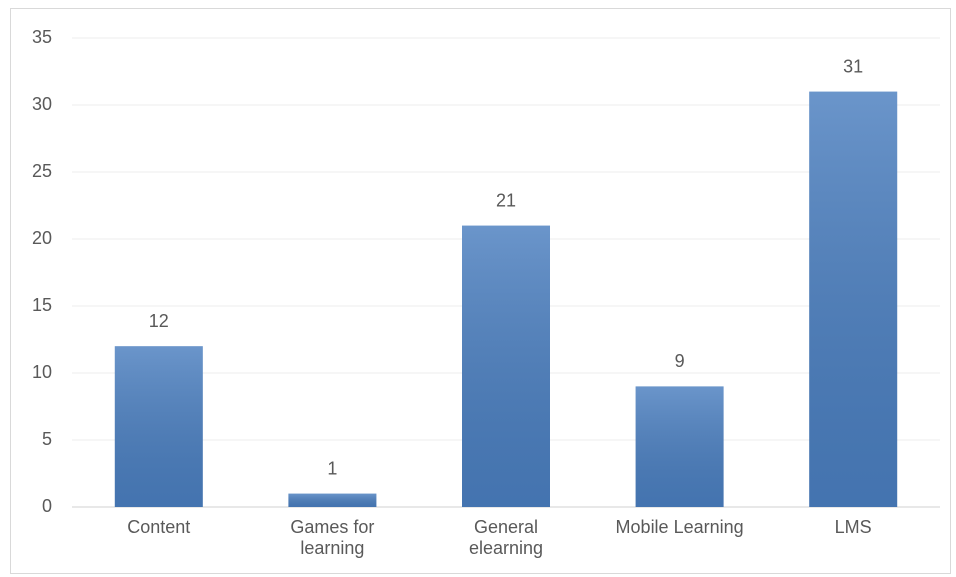 Image resolution: width=956 pixels, height=577 pixels. I want to click on y-tick-label: 30, so click(42, 104).